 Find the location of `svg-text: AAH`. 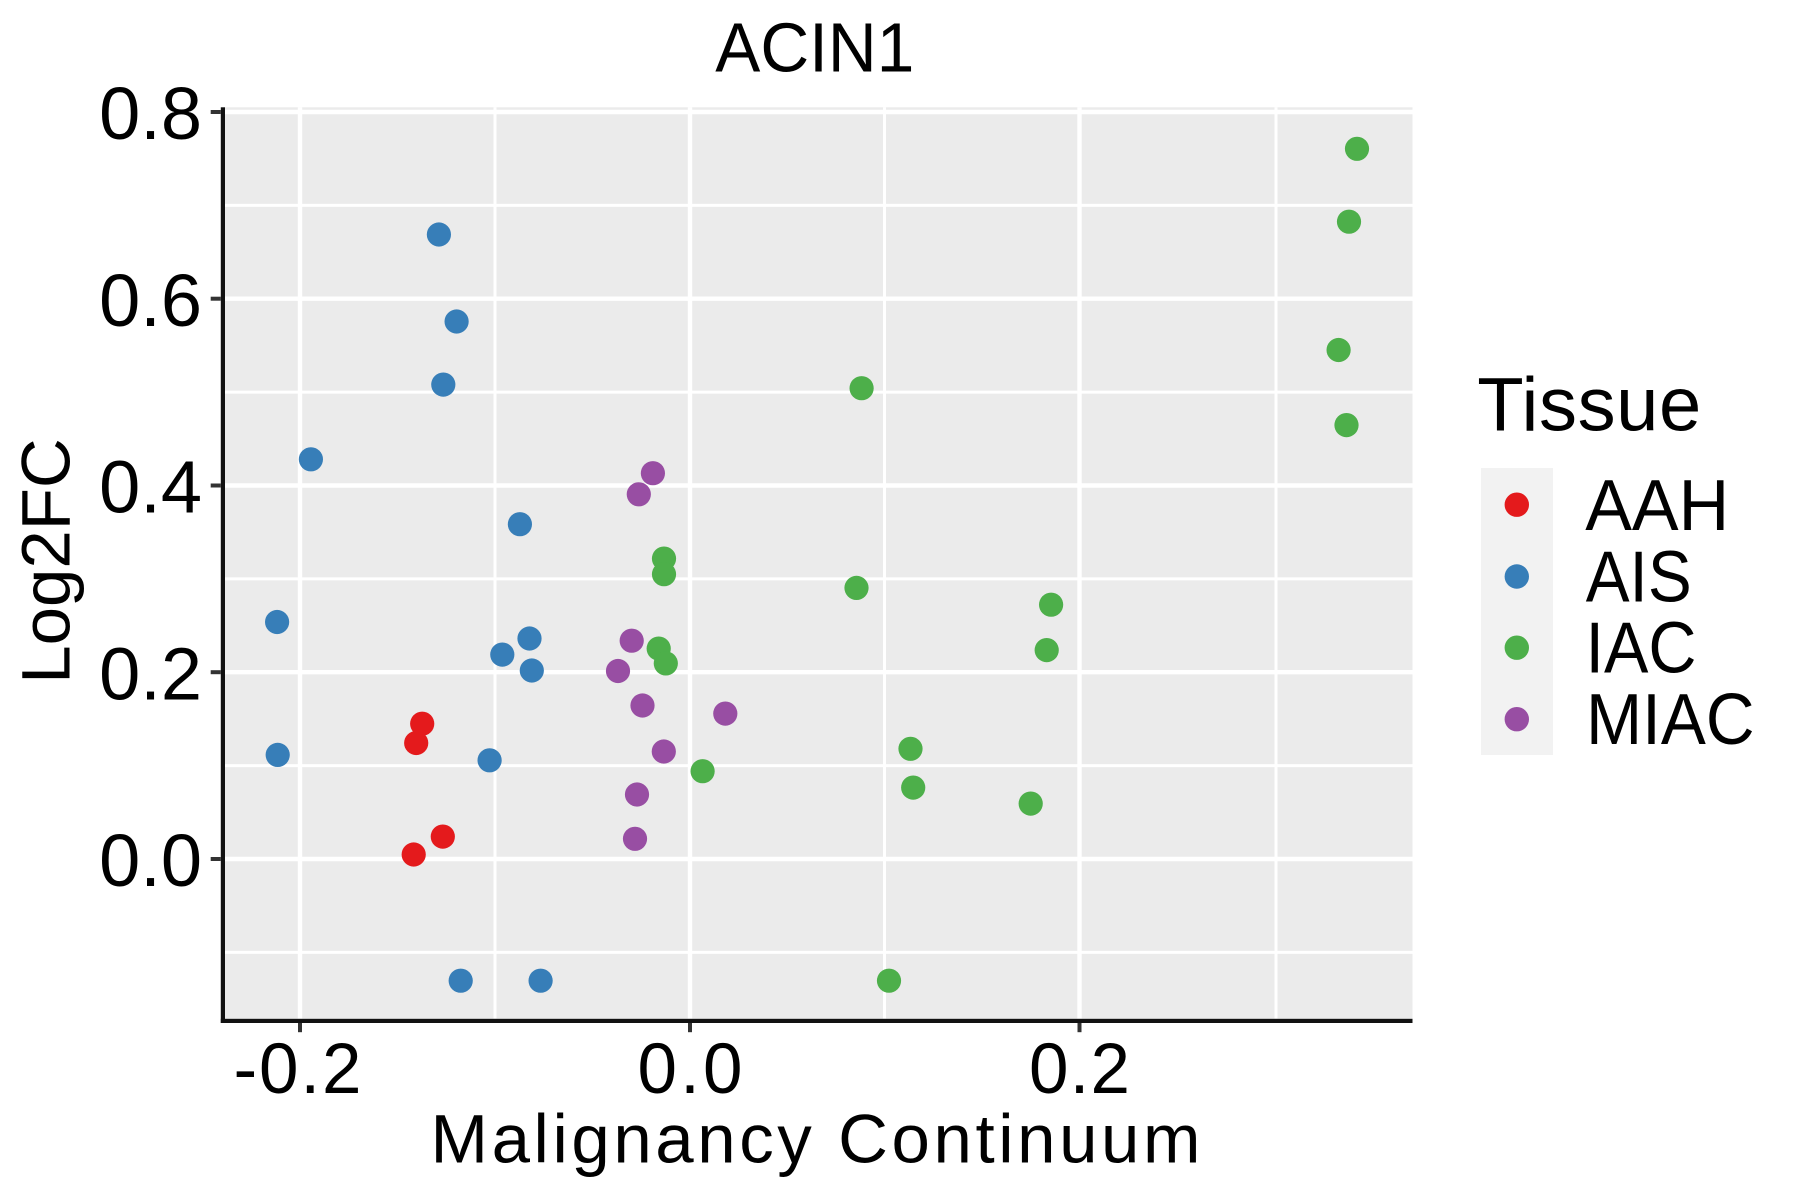

svg-text: AAH is located at coordinates (1657, 506).